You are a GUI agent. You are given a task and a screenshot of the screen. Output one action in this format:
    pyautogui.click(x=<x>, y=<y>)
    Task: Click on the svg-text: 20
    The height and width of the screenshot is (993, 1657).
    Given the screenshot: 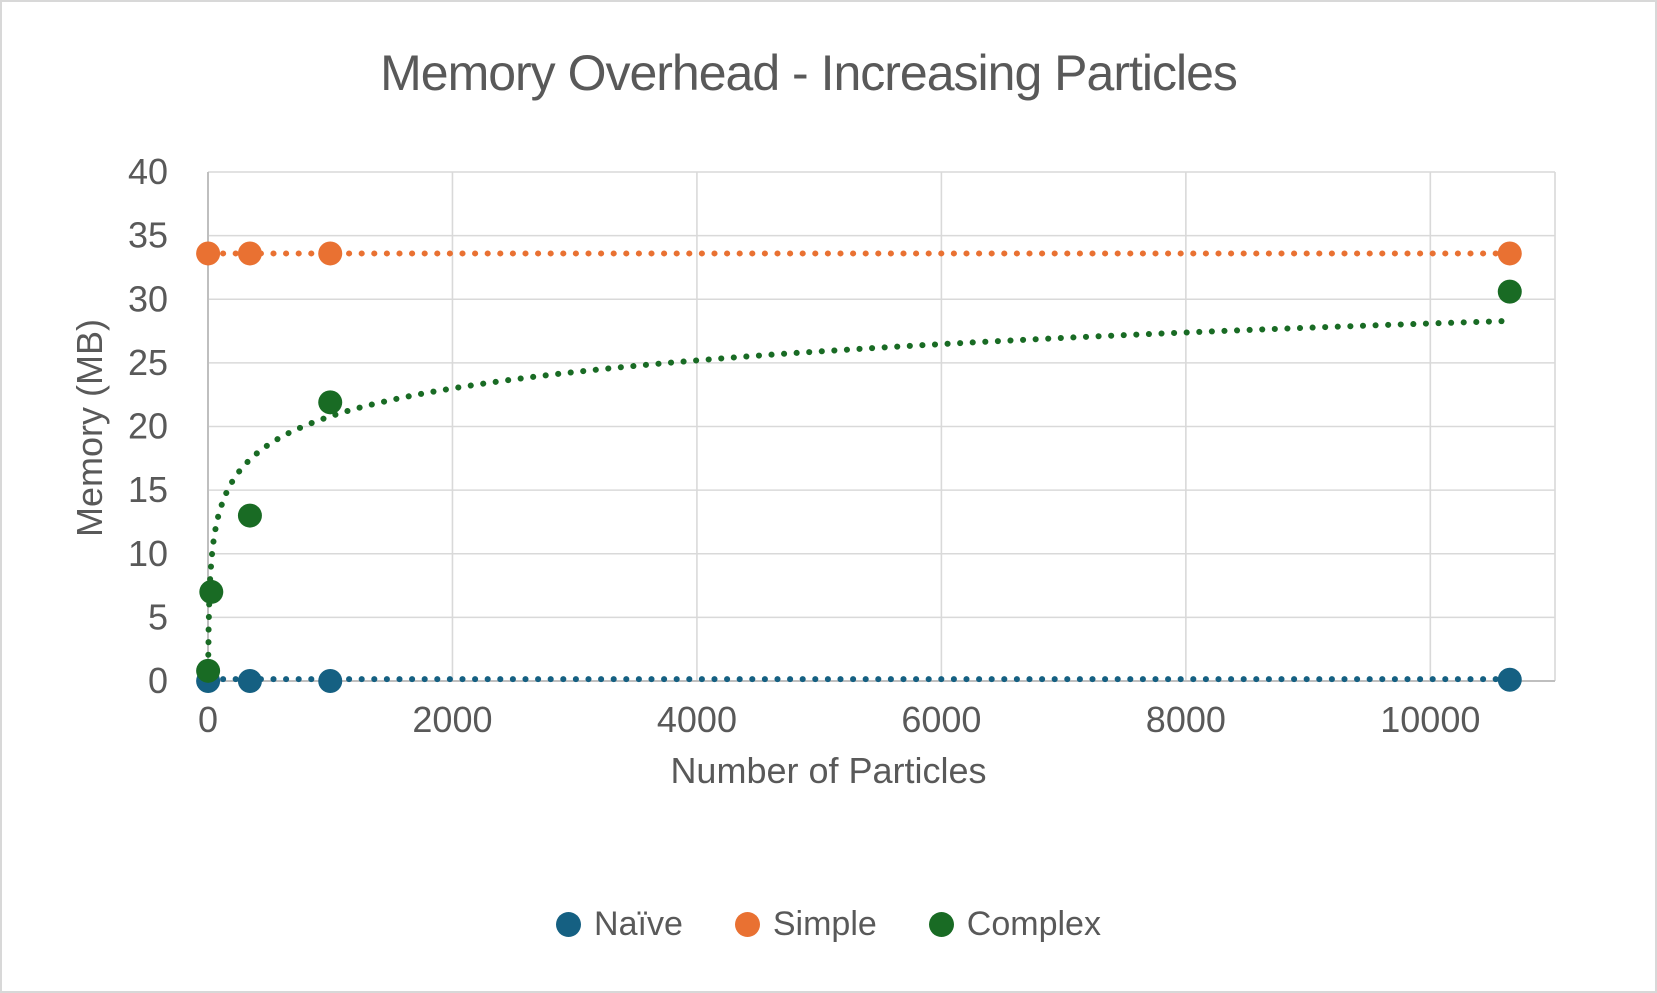 What is the action you would take?
    pyautogui.click(x=148, y=426)
    